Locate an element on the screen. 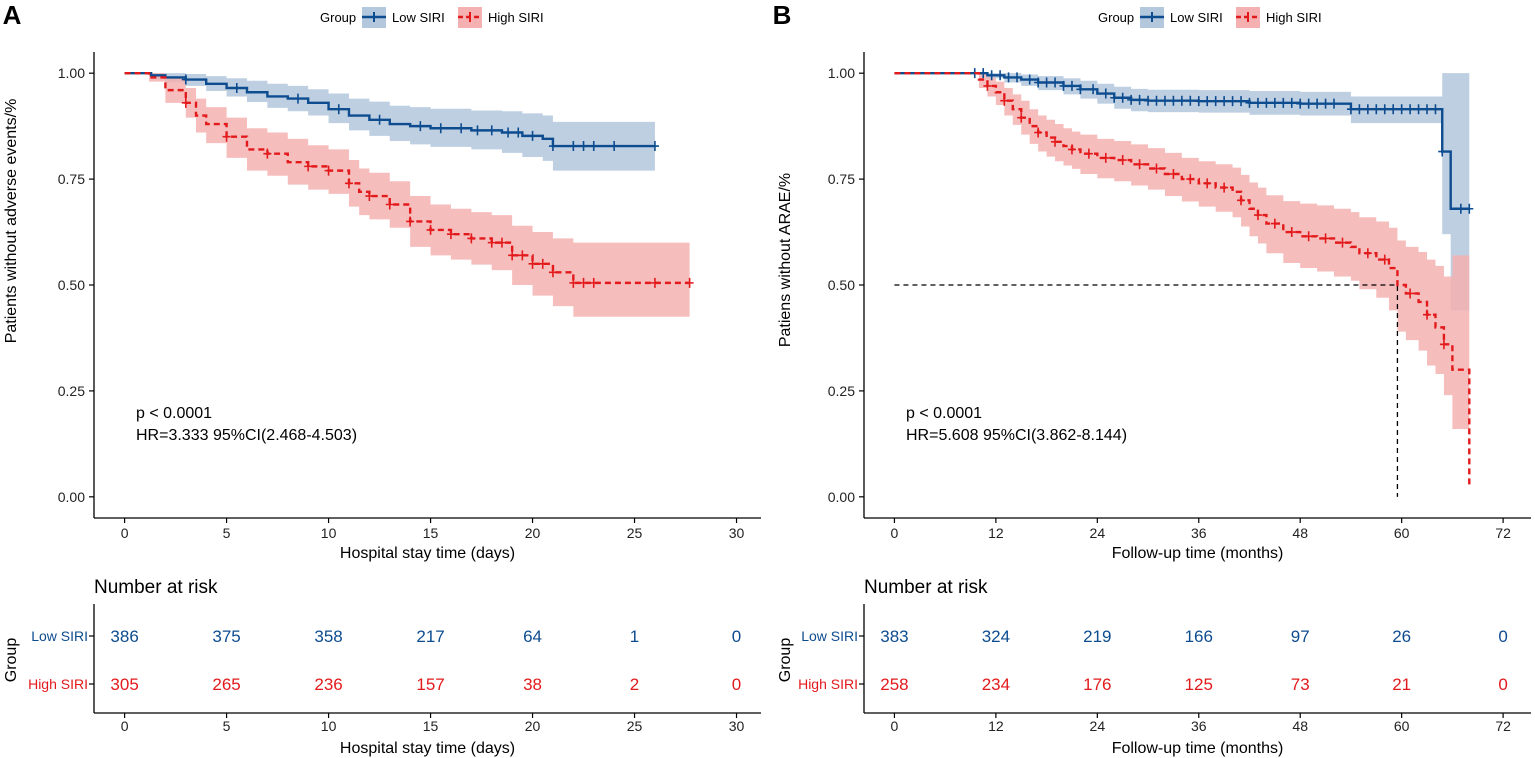  legend: Group Low SIRI High SIRI is located at coordinates (1210, 17).